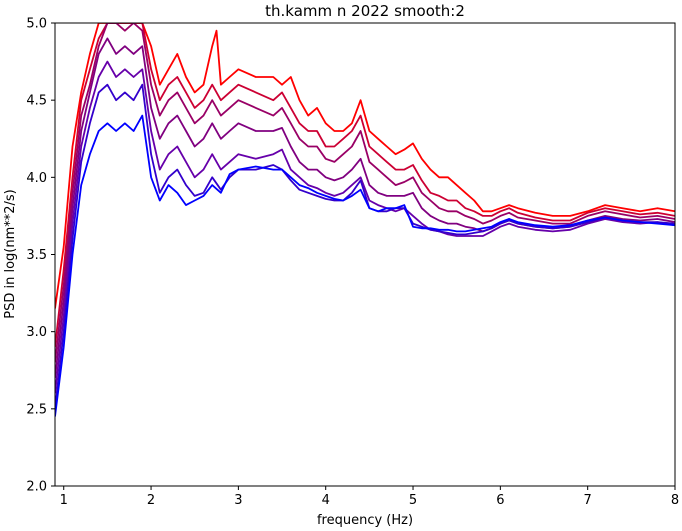  Describe the element at coordinates (675, 500) in the screenshot. I see `x-tick-label: 8` at that location.